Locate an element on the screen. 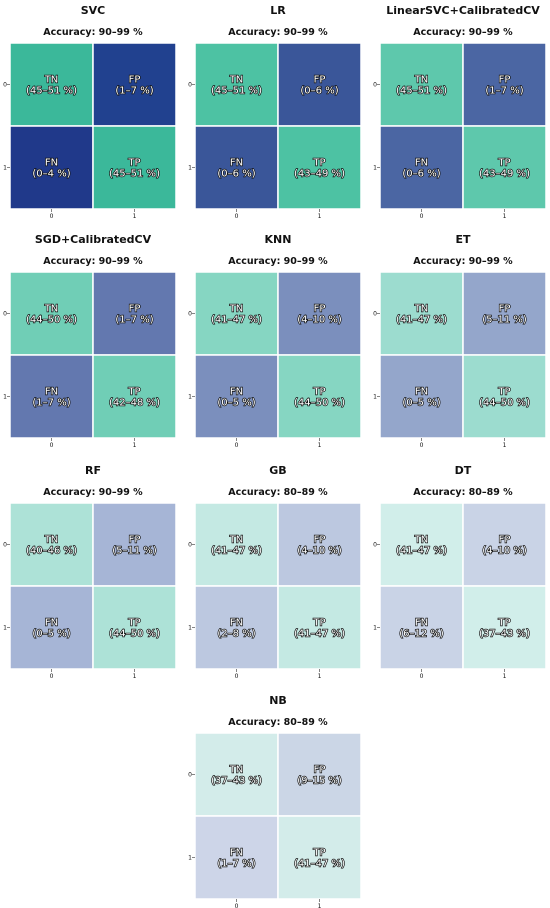  chart-title: KNN is located at coordinates (278, 239).